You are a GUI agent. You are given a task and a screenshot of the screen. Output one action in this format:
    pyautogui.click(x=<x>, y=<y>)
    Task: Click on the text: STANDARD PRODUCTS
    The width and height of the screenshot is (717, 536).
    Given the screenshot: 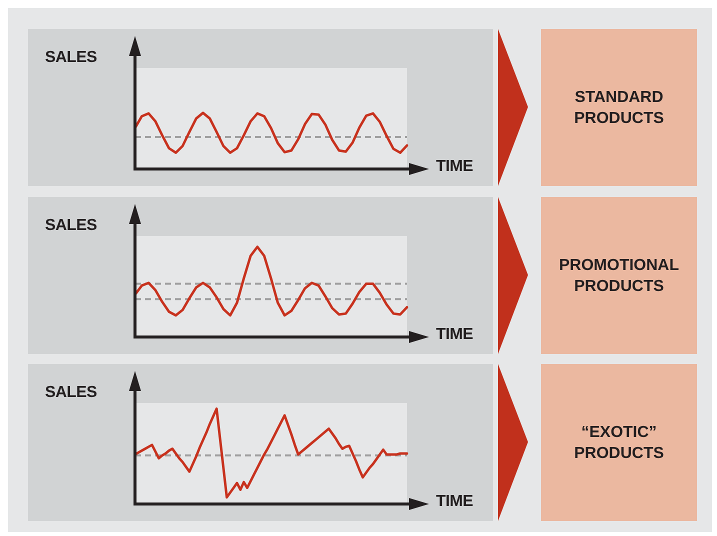 What is the action you would take?
    pyautogui.click(x=619, y=107)
    